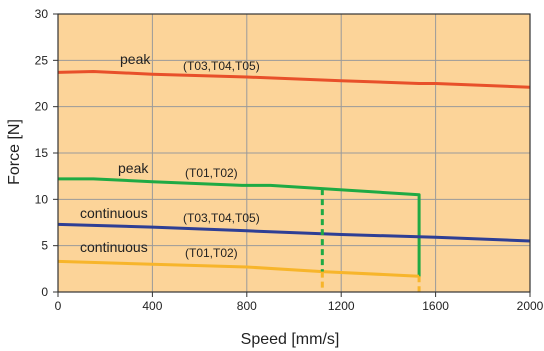 This screenshot has width=544, height=351. Describe the element at coordinates (341, 306) in the screenshot. I see `x-tick-label: 1200` at that location.